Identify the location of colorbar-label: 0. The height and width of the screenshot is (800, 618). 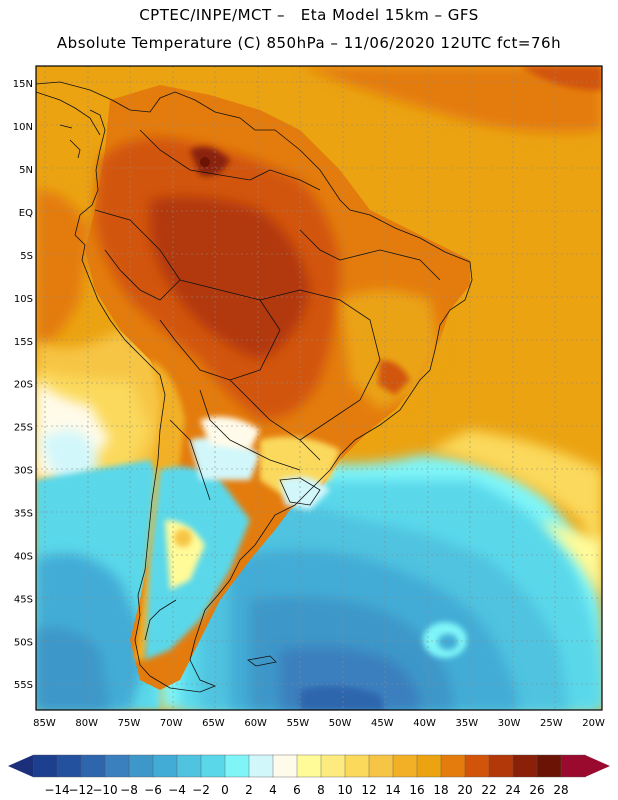
(225, 790).